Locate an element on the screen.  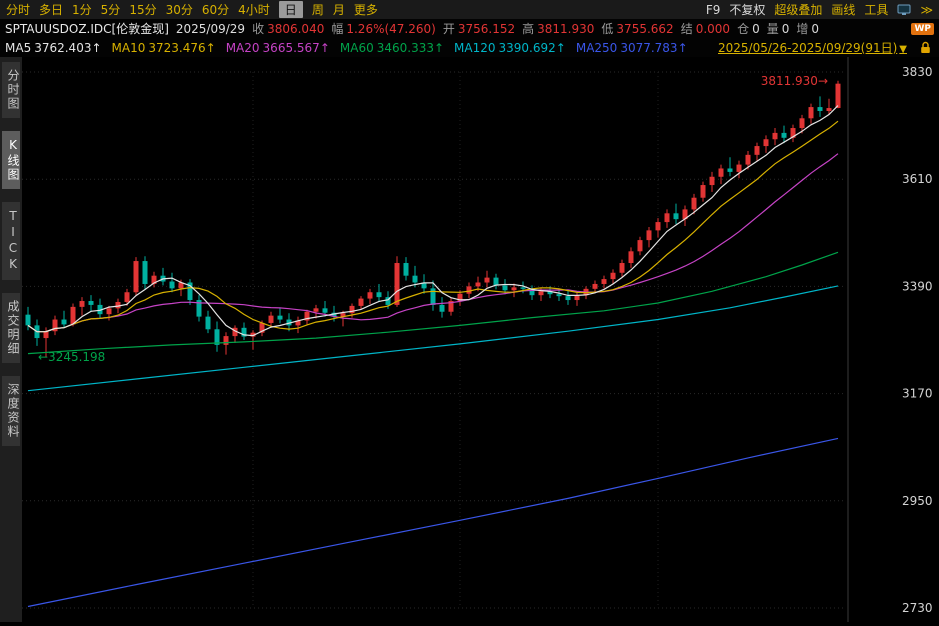
sidebar-item-chengjiao: 成交明细 is located at coordinates (11, 328).